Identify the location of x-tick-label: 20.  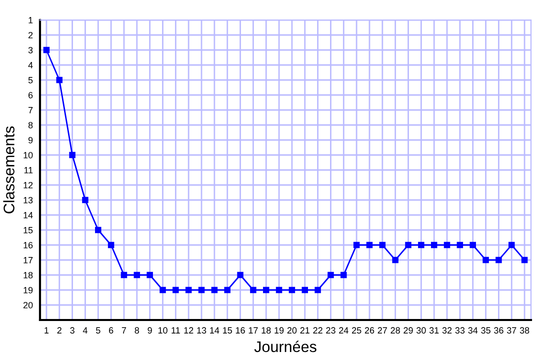
(292, 330).